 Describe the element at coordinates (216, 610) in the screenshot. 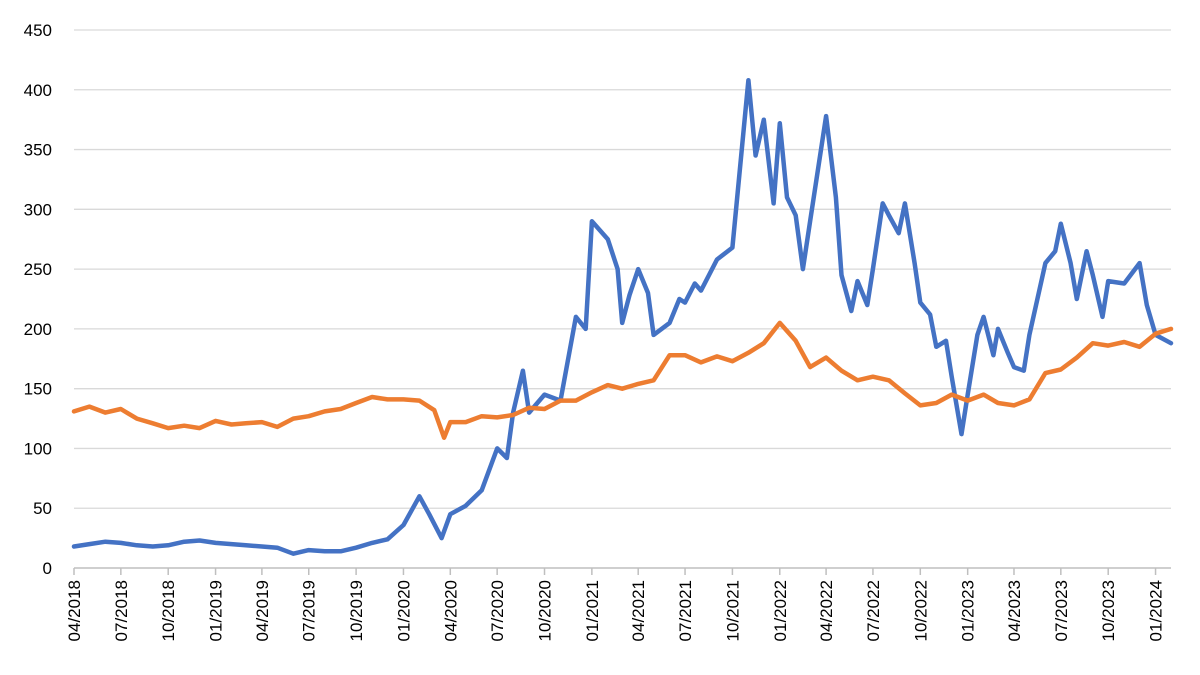

I see `x-tick-label: 01/2019` at that location.